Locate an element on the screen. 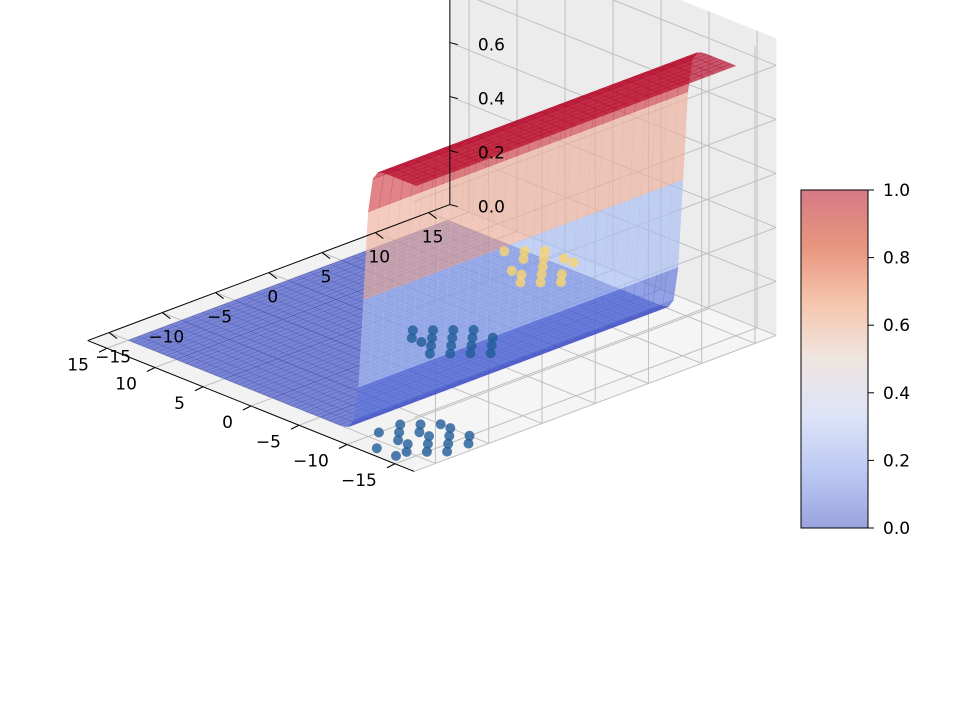  y-tick-label: −10 is located at coordinates (166, 338).